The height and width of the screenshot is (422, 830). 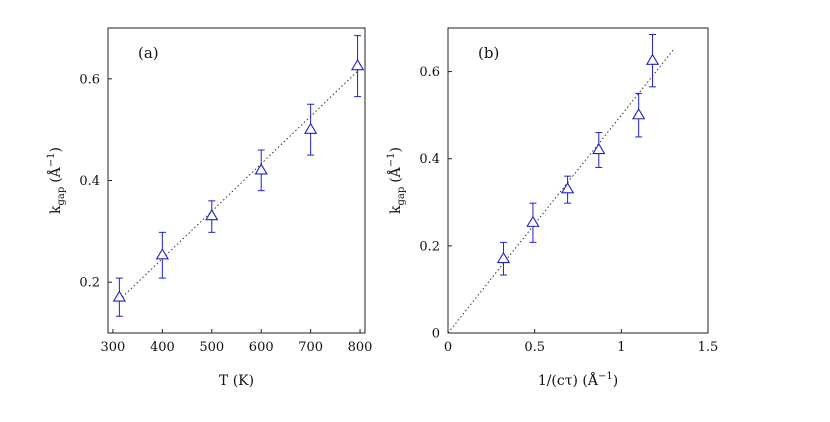 I want to click on panel-a-x-ticks: 300 400 500 600 700 800, so click(x=237, y=342).